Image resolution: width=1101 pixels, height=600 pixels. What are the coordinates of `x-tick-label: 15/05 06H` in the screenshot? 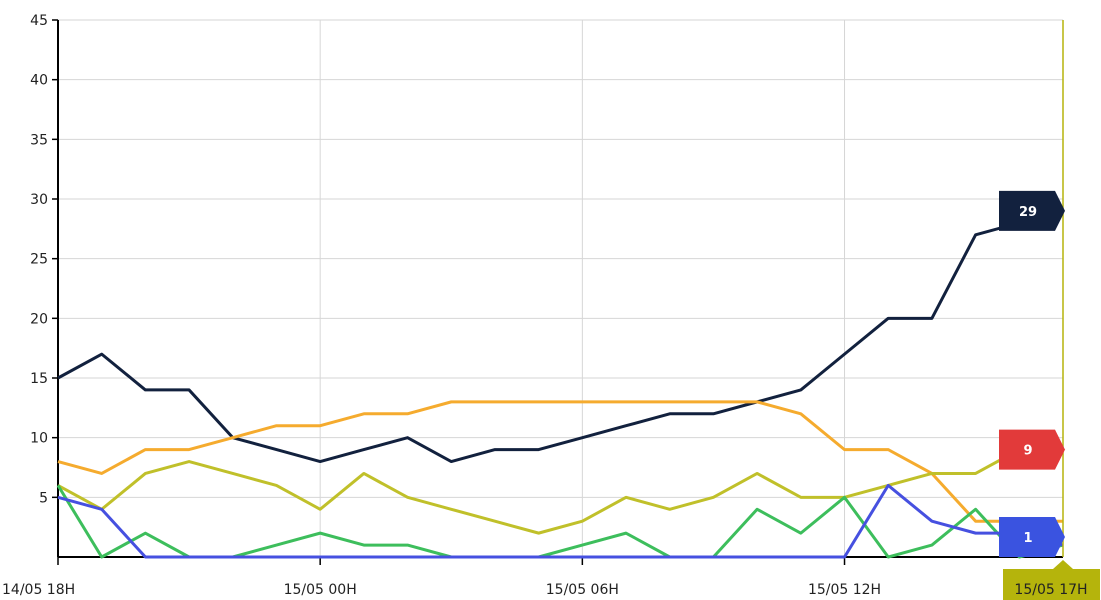 It's located at (582, 590).